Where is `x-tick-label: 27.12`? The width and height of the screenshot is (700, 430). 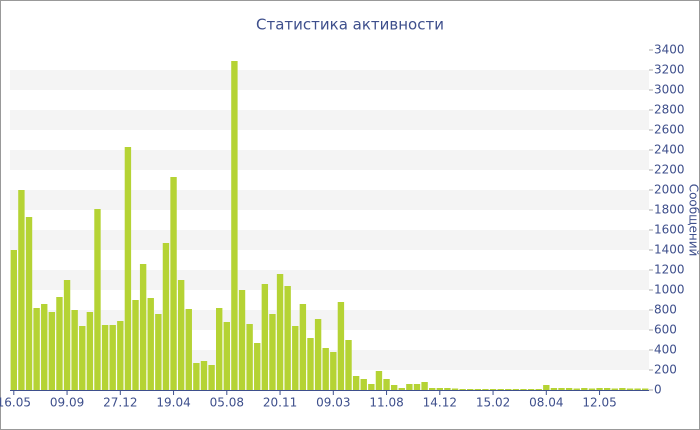 x-tick-label: 27.12 is located at coordinates (120, 403).